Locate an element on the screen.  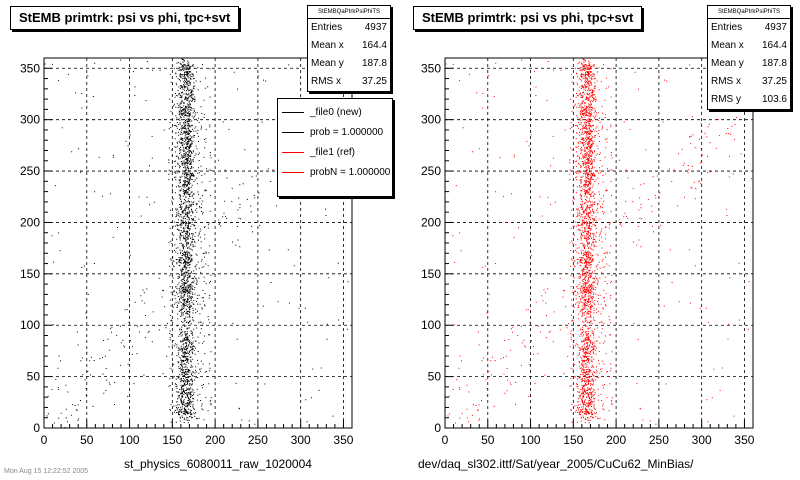
left-stats-row: Entries 4937 is located at coordinates (349, 28).